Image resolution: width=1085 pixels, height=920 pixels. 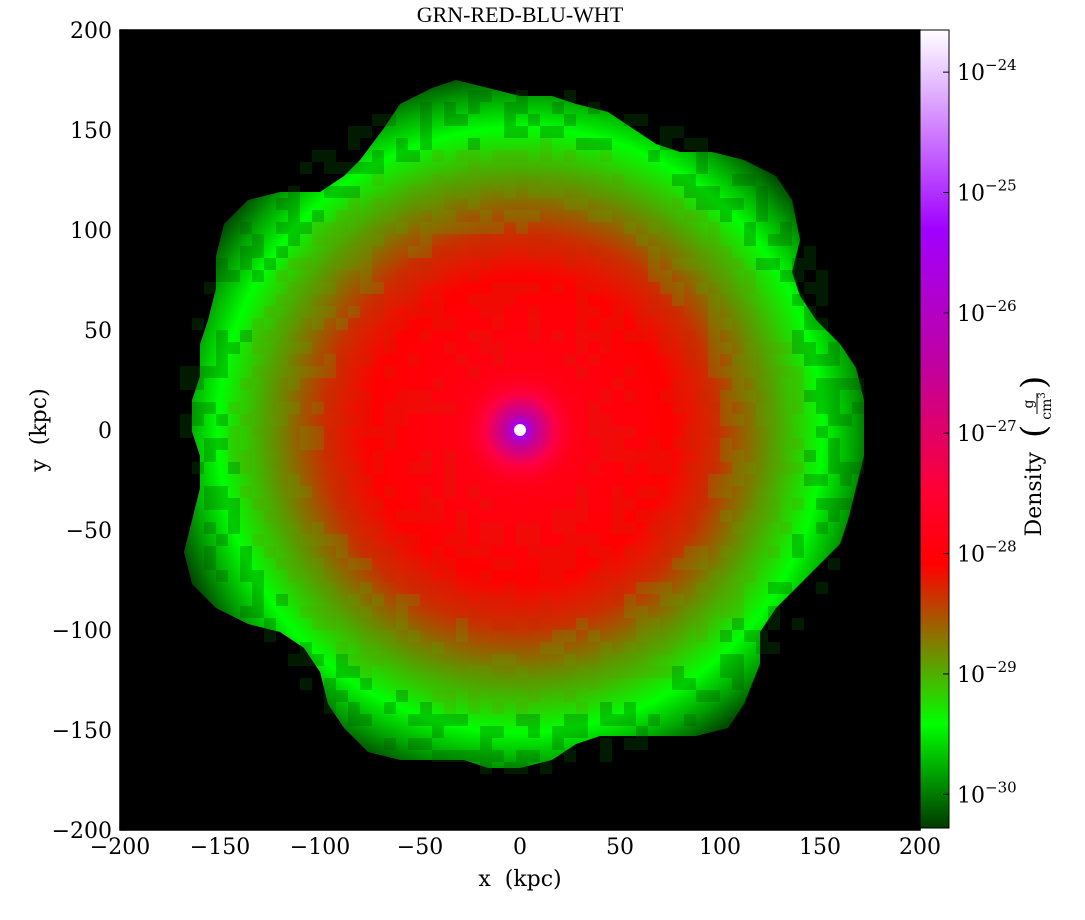 I want to click on unit-denominator-base: cm, so click(x=1047, y=409).